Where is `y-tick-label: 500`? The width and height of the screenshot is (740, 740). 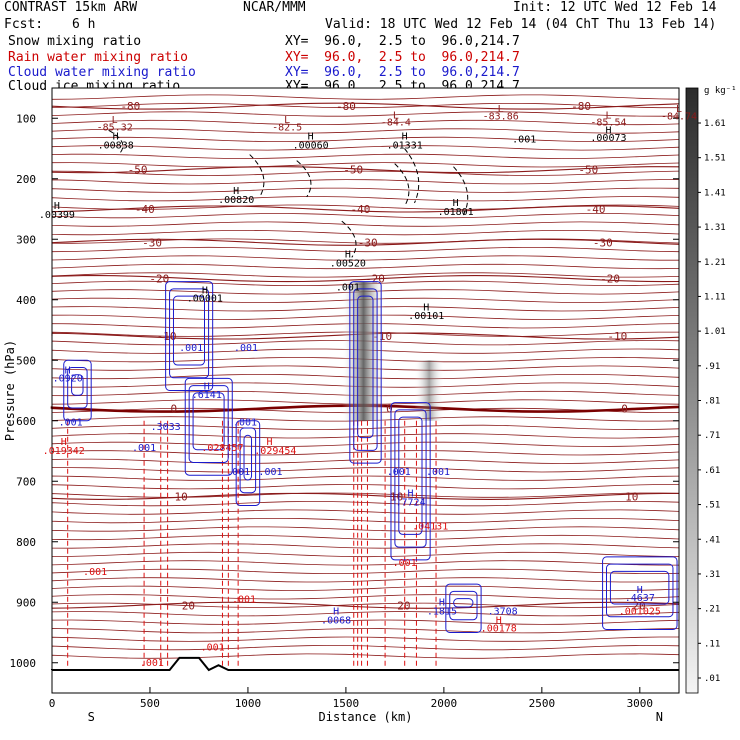 y-tick-label: 500 is located at coordinates (26, 360).